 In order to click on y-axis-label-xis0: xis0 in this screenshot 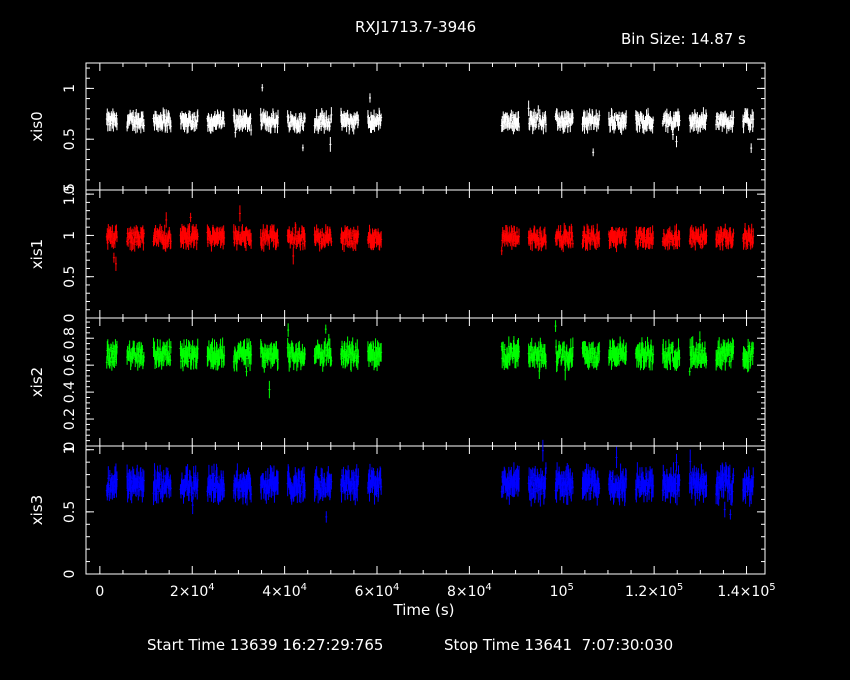, I will do `click(37, 126)`.